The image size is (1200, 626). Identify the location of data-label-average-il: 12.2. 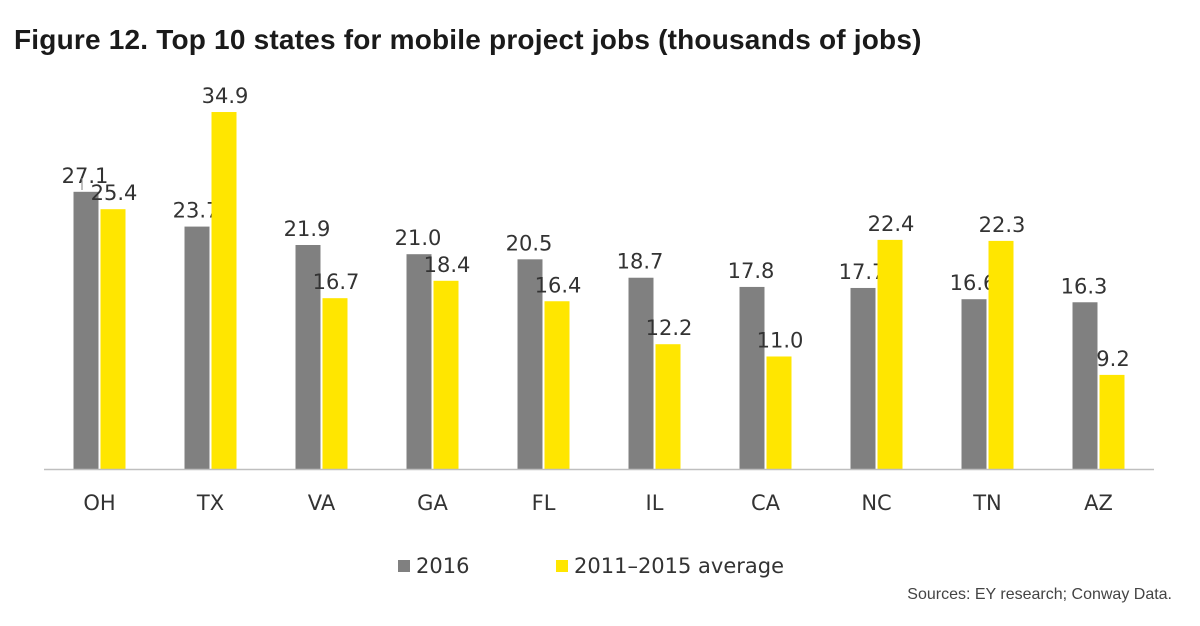
(669, 328).